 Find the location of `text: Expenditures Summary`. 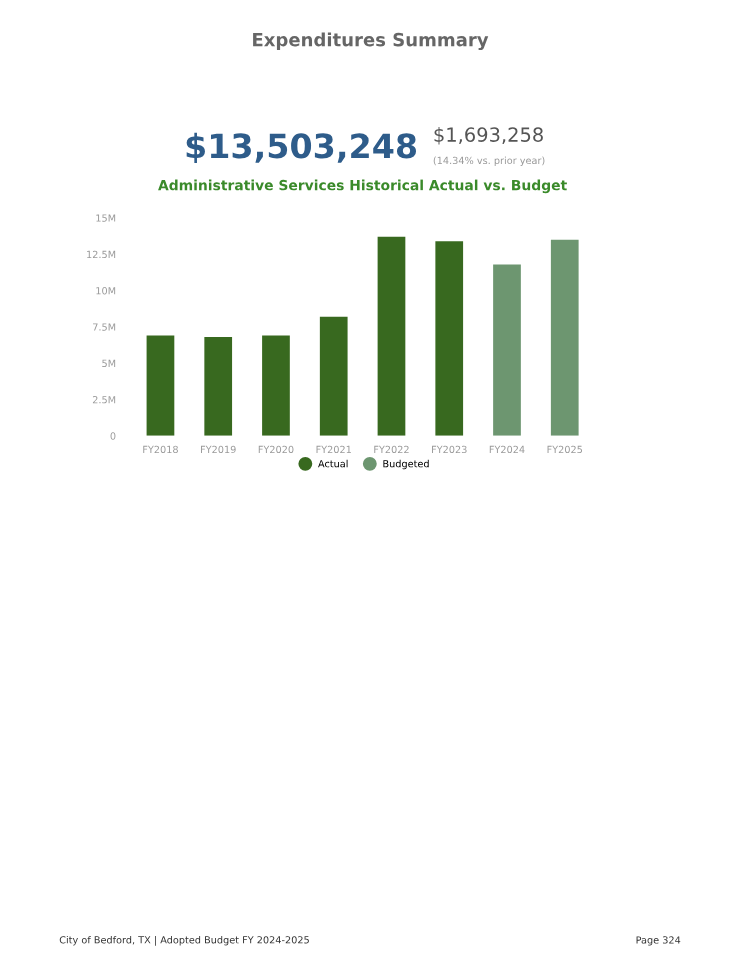

text: Expenditures Summary is located at coordinates (371, 41).